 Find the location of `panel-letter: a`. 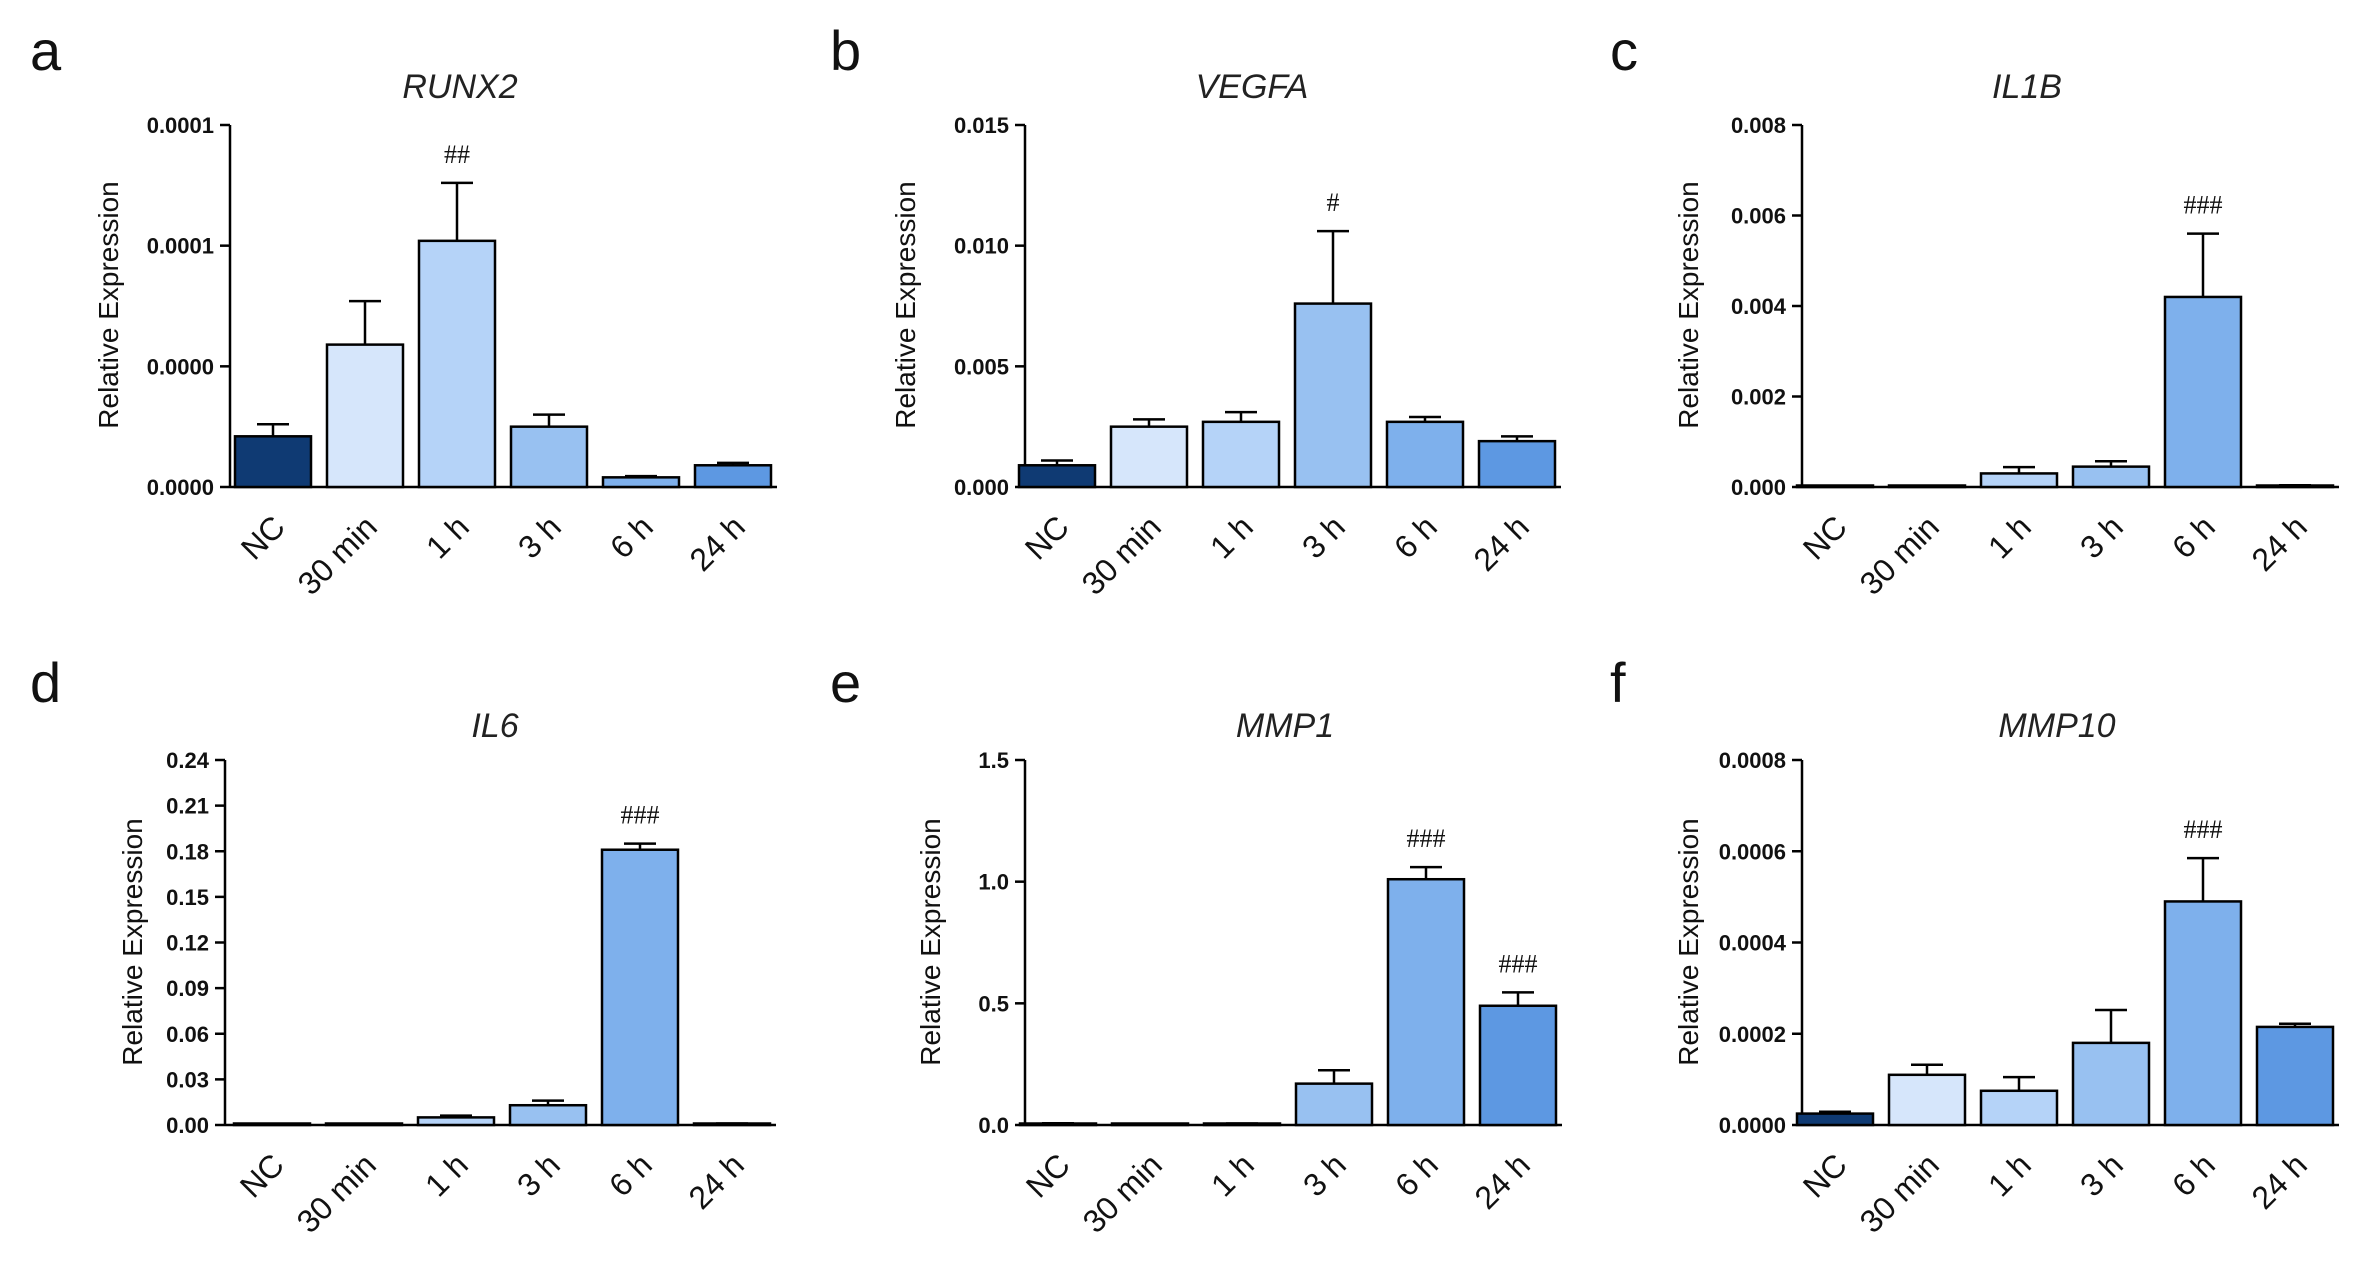

panel-letter: a is located at coordinates (46, 50).